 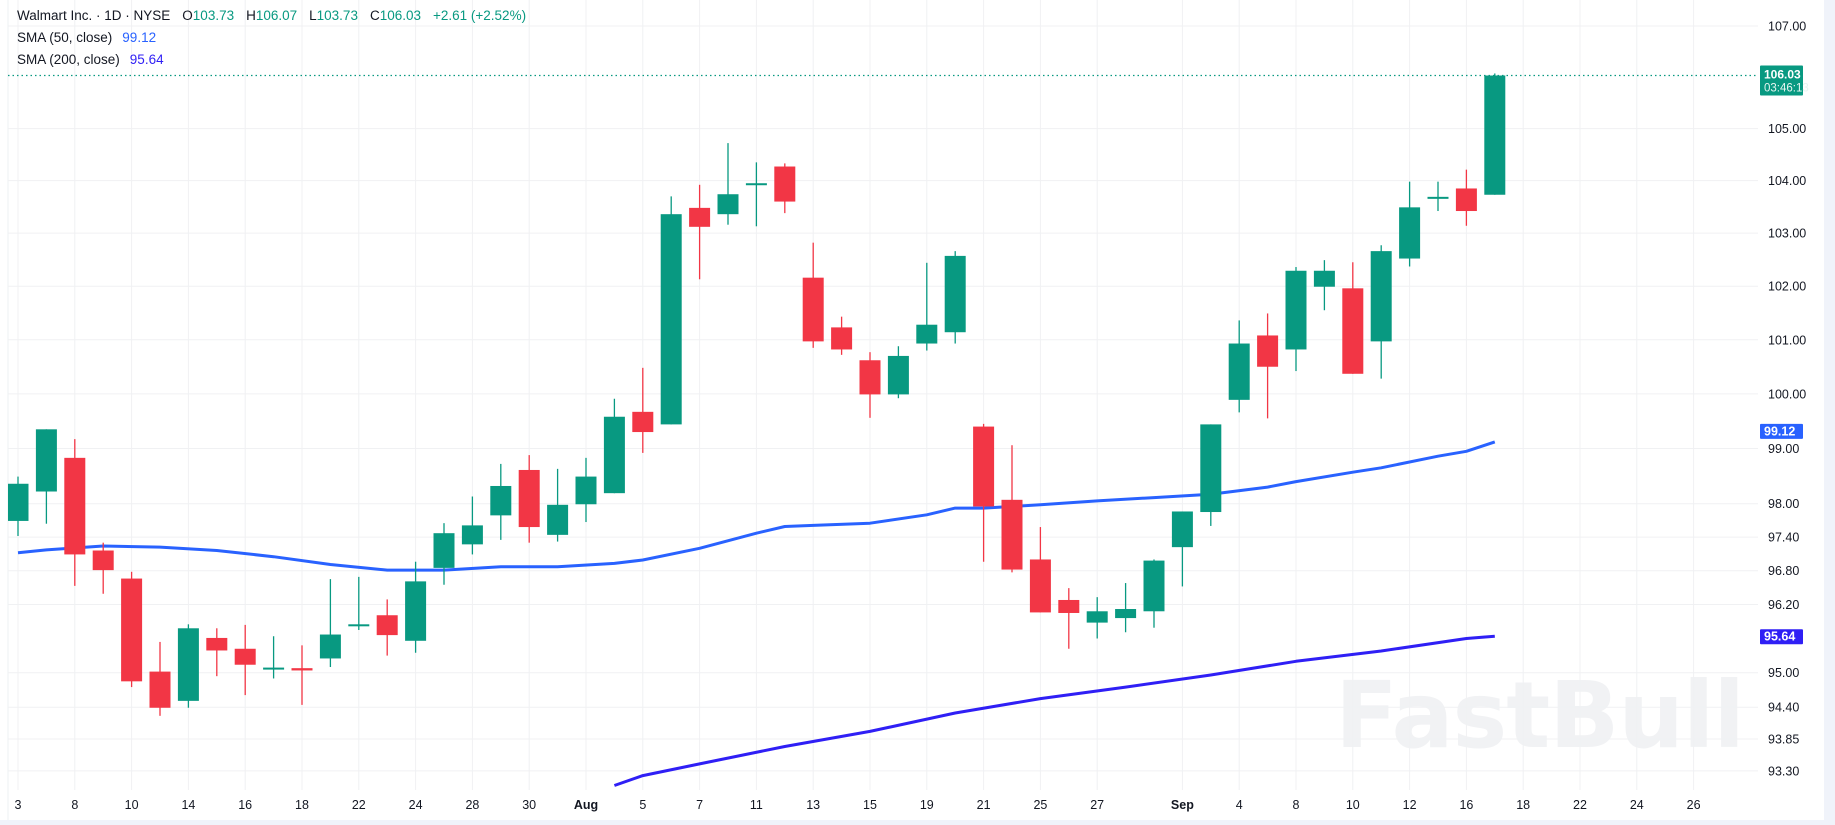 What do you see at coordinates (586, 805) in the screenshot?
I see `x-tick-label: Aug` at bounding box center [586, 805].